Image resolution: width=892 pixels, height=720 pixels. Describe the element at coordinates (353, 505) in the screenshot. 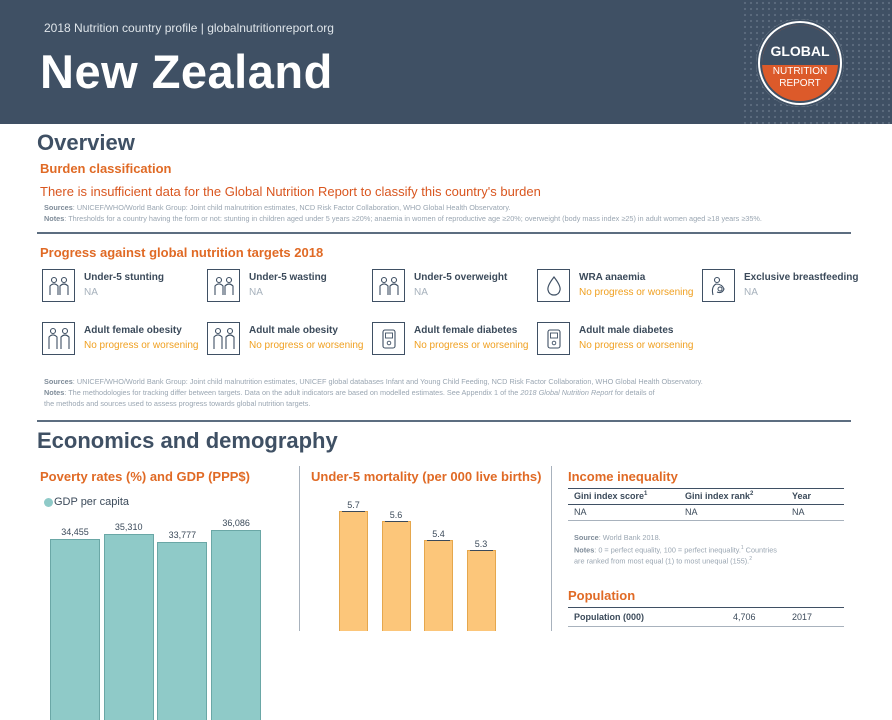

I see `mortality-bar-label: 5.7` at that location.